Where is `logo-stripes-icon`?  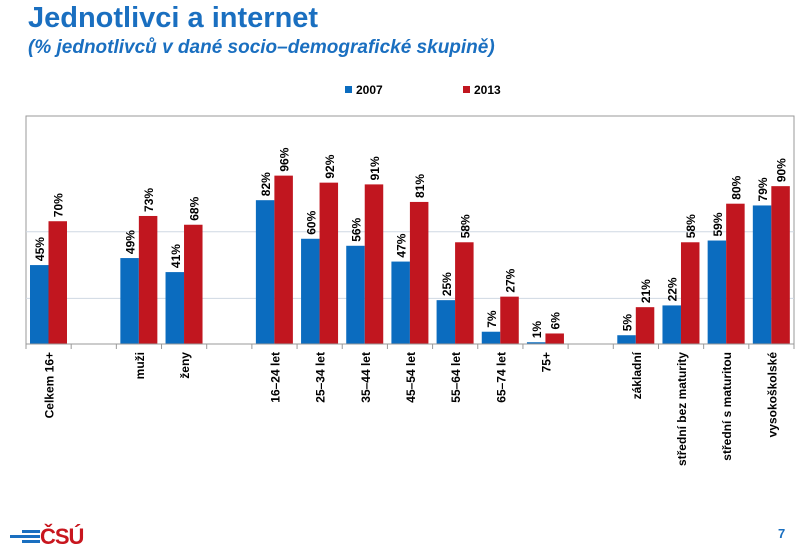 logo-stripes-icon is located at coordinates (25, 536).